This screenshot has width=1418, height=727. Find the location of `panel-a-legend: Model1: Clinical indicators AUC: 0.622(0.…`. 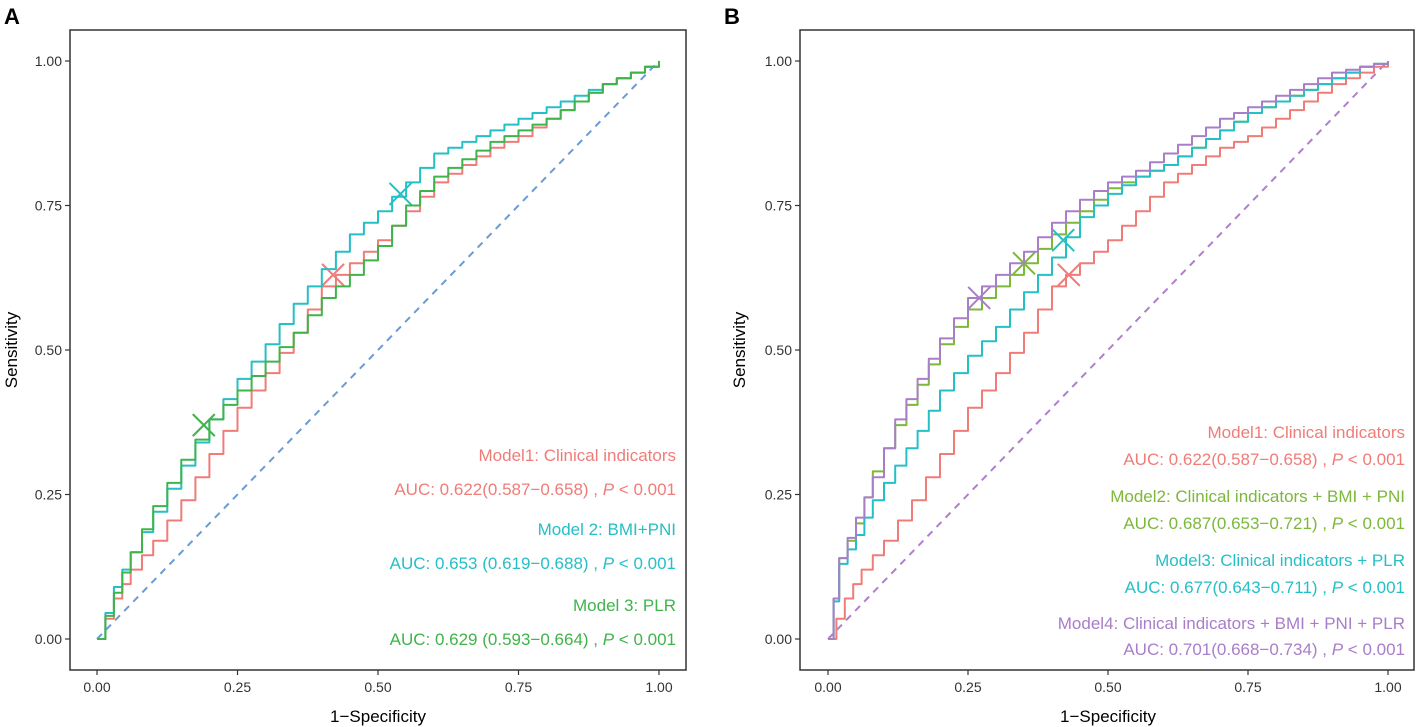

panel-a-legend: Model1: Clinical indicators AUC: 0.622(0.… is located at coordinates (533, 547).